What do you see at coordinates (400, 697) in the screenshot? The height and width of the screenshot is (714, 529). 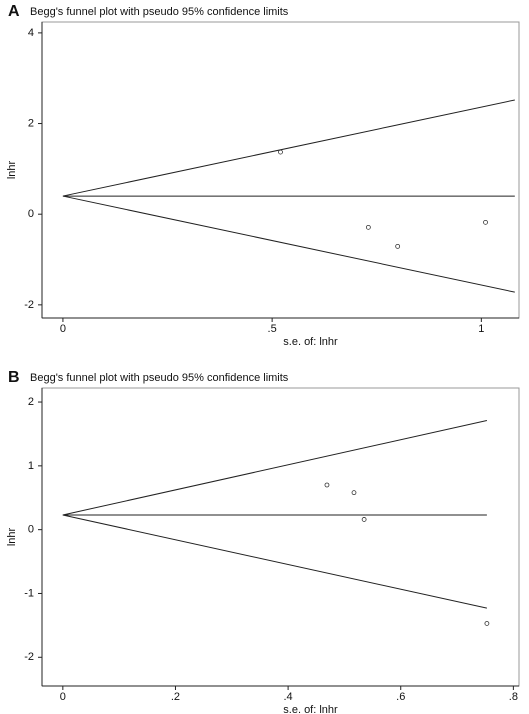 I see `x-tick-label: .6` at bounding box center [400, 697].